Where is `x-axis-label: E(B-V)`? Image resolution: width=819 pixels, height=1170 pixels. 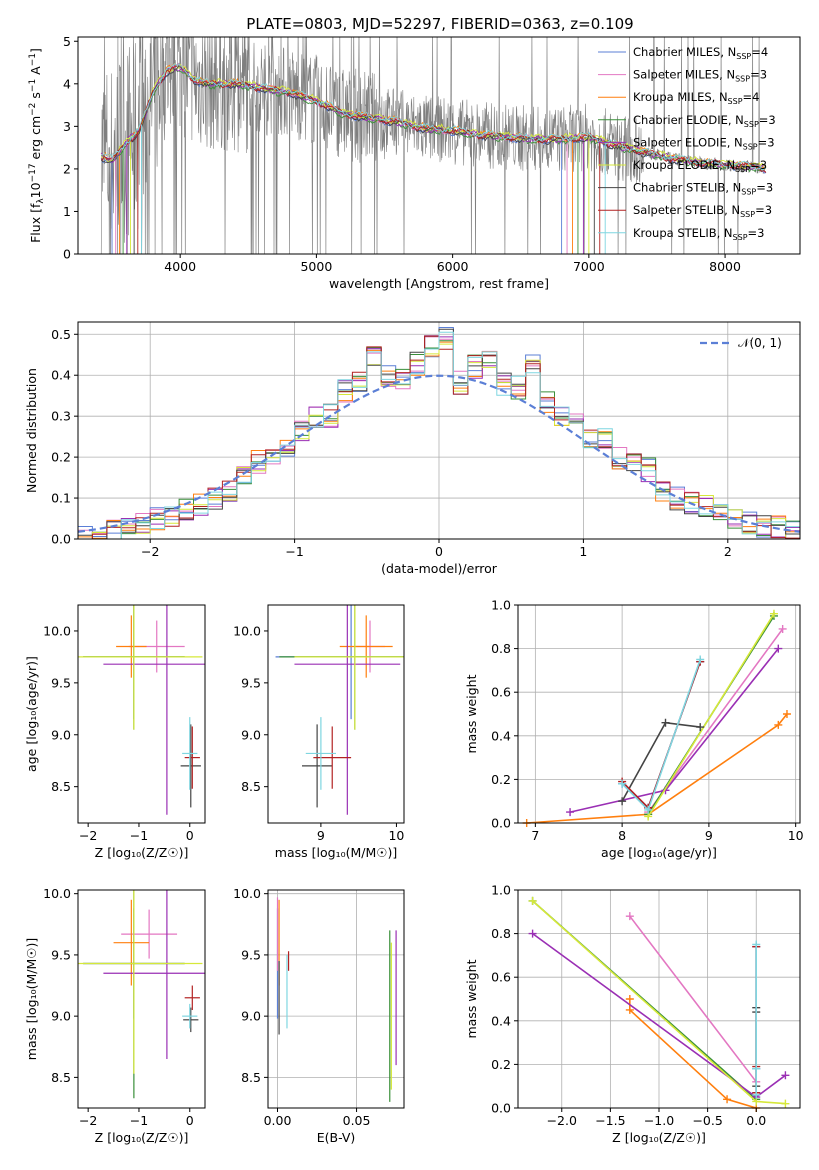 x-axis-label: E(B-V) is located at coordinates (336, 1137).